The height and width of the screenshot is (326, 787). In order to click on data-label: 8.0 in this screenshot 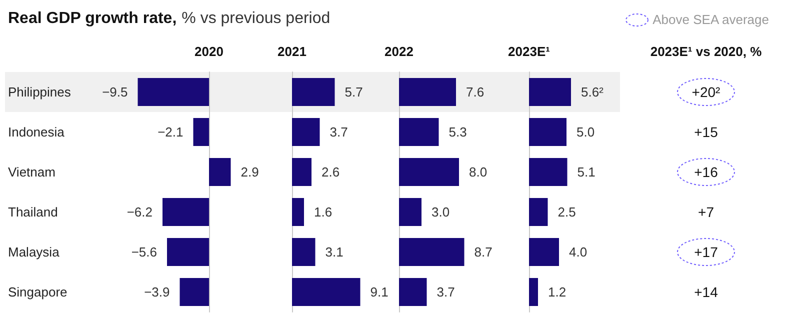, I will do `click(478, 172)`.